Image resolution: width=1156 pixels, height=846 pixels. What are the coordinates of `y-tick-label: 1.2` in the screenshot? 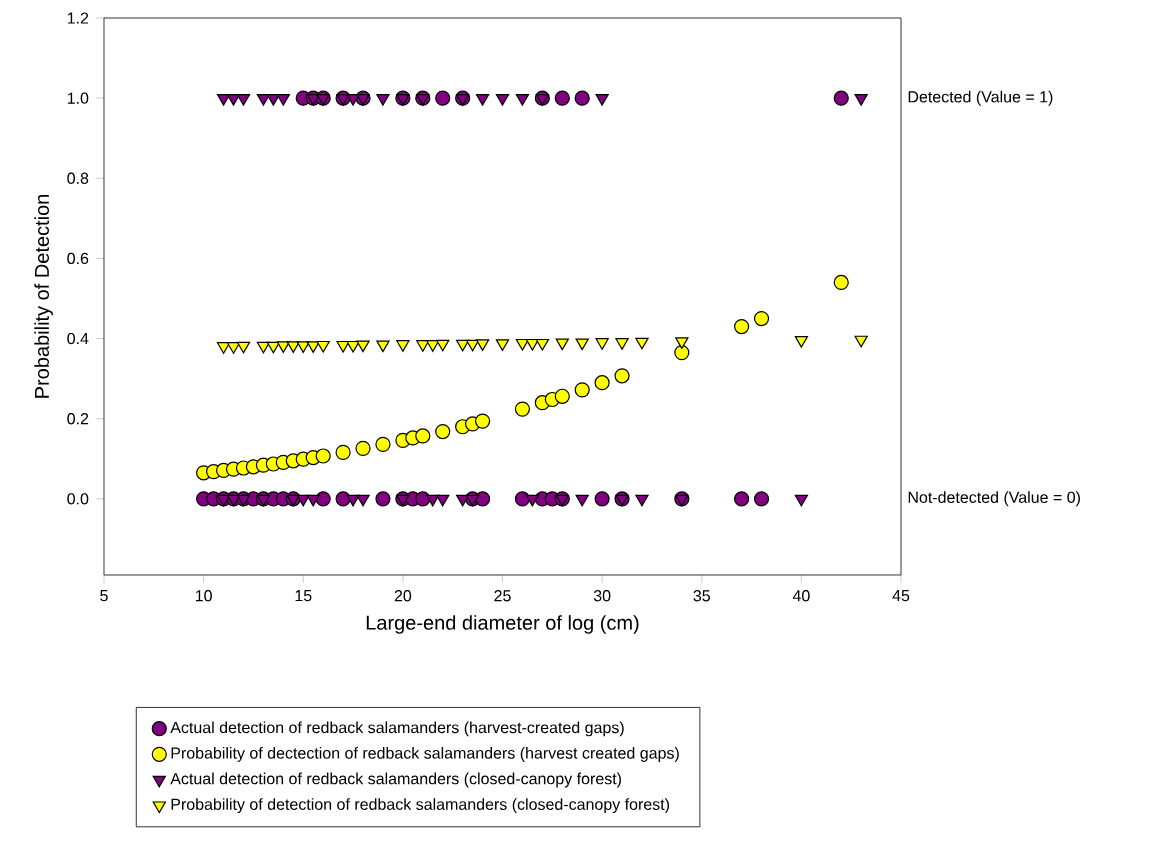 It's located at (78, 18).